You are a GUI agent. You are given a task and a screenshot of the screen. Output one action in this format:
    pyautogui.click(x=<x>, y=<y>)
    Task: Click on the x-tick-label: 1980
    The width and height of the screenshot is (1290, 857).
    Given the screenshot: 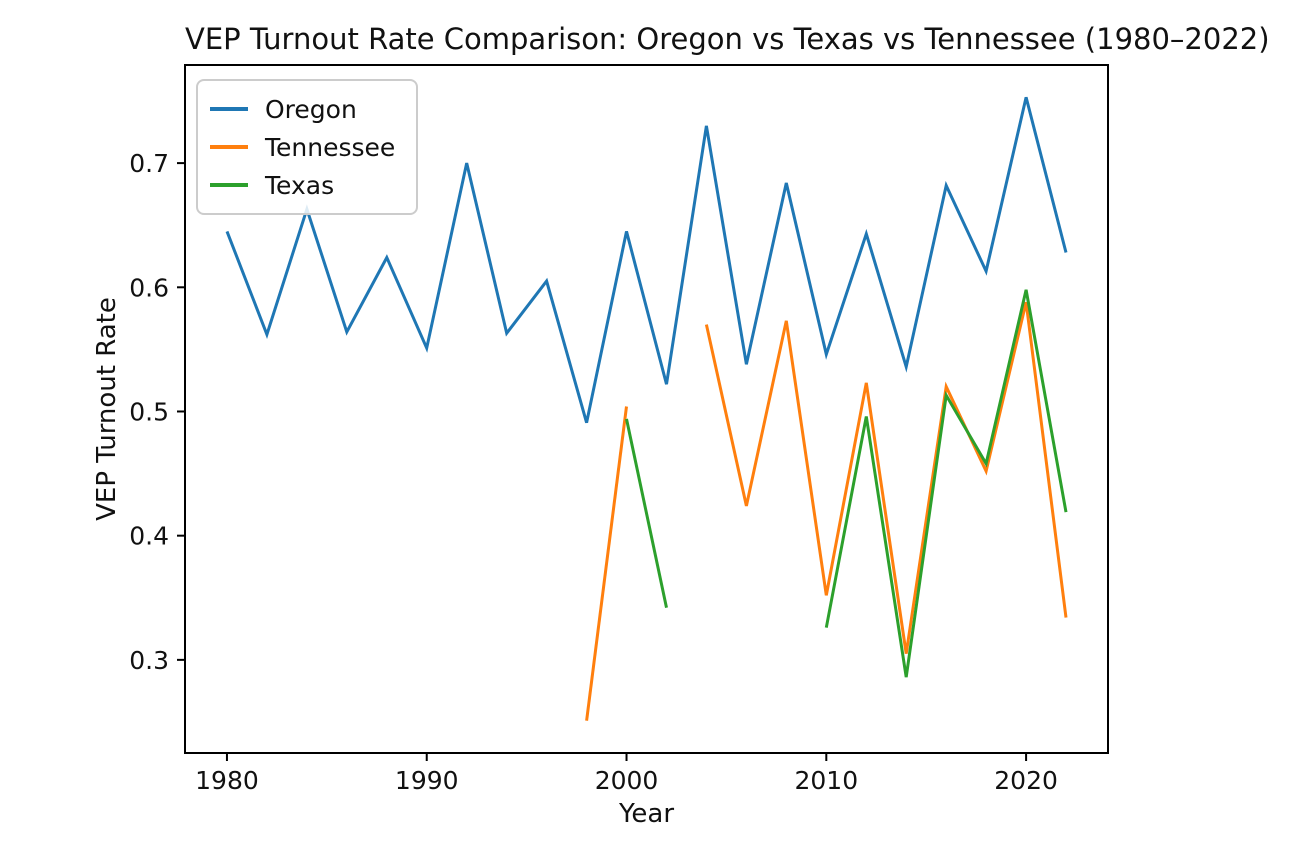 What is the action you would take?
    pyautogui.click(x=227, y=780)
    